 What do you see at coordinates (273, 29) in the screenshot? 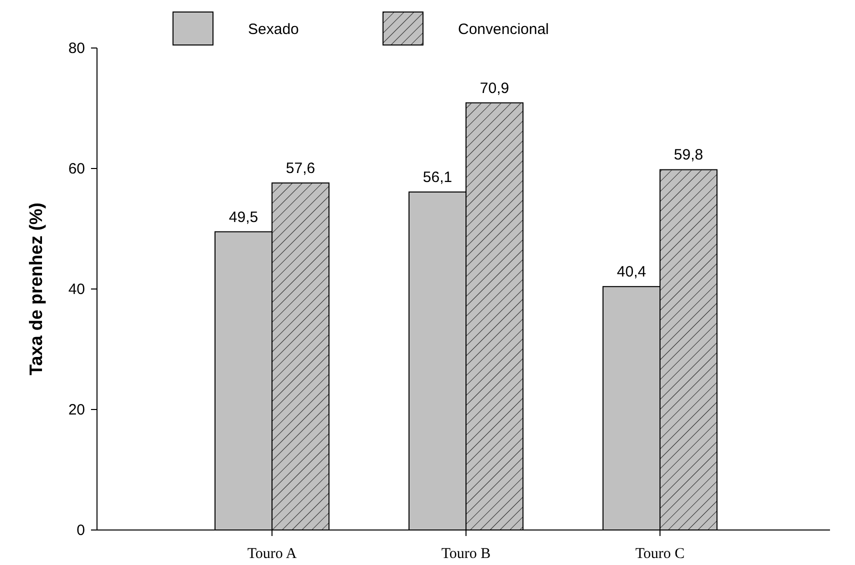
I see `legend-label: Sexado` at bounding box center [273, 29].